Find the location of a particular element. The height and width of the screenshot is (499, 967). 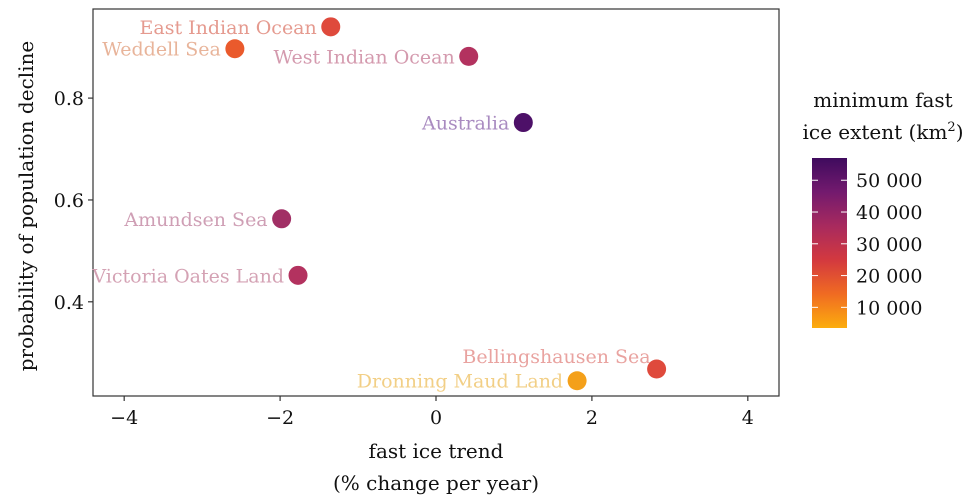

legend-ticks: 10 000 20 000 30 000 40 000 50 000 is located at coordinates (867, 244).